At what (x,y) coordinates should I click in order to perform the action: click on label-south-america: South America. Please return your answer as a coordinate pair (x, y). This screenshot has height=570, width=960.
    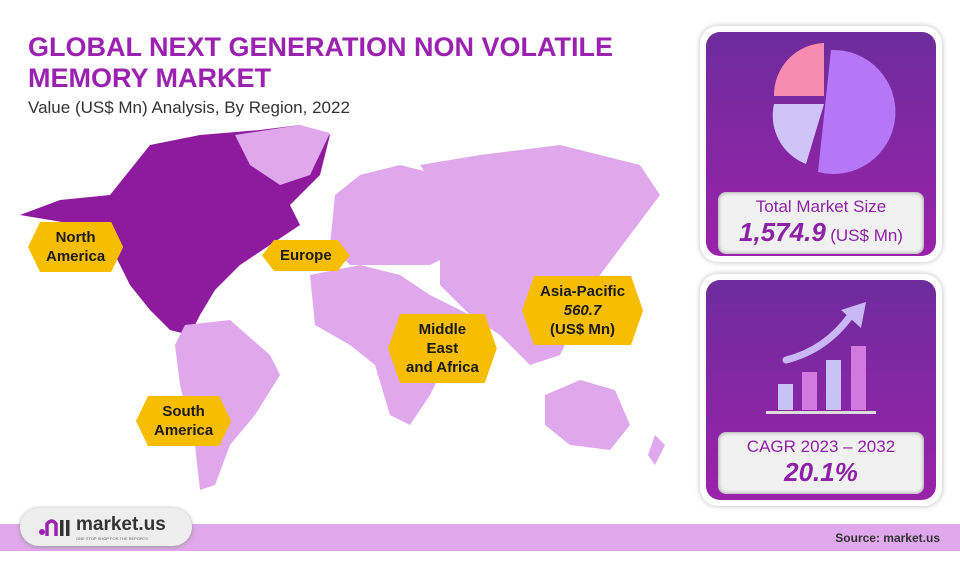
    Looking at the image, I should click on (183, 421).